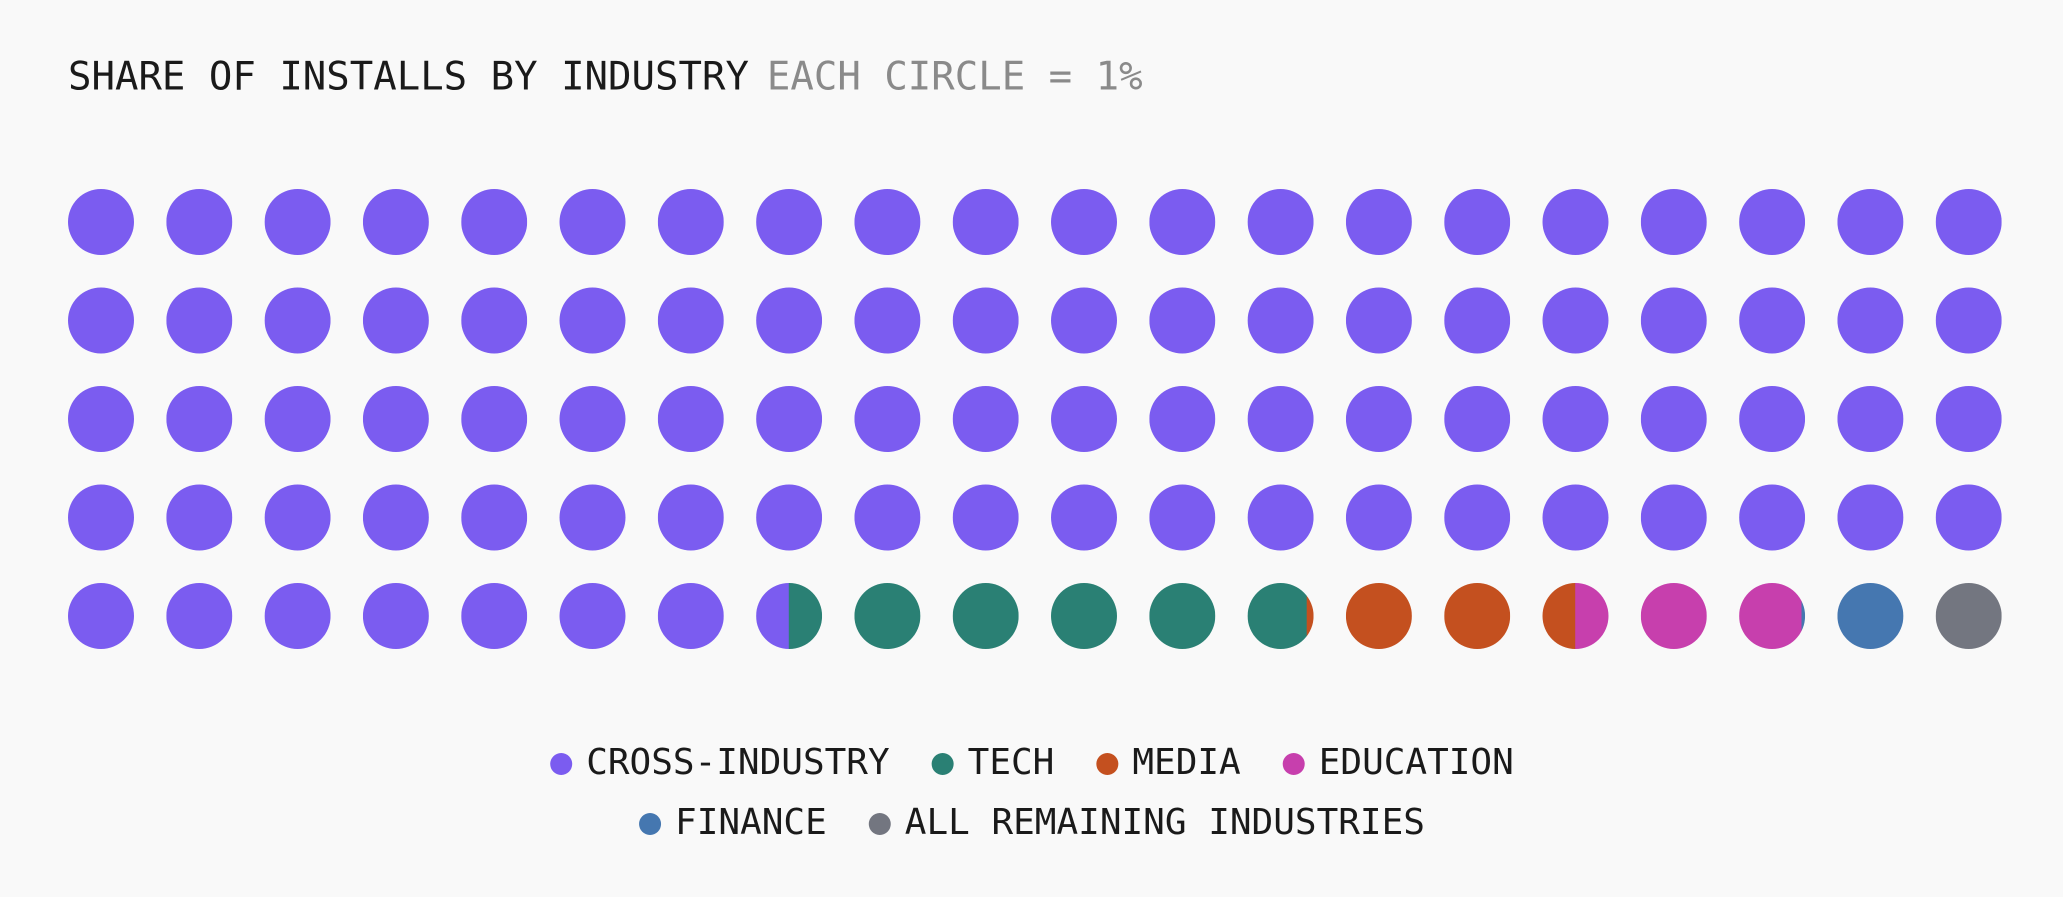  I want to click on legend-item: MEDIA, so click(1168, 762).